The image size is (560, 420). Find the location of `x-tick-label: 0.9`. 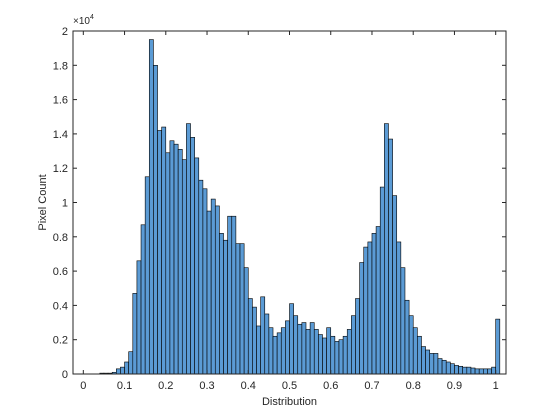

x-tick-label: 0.9 is located at coordinates (454, 386).